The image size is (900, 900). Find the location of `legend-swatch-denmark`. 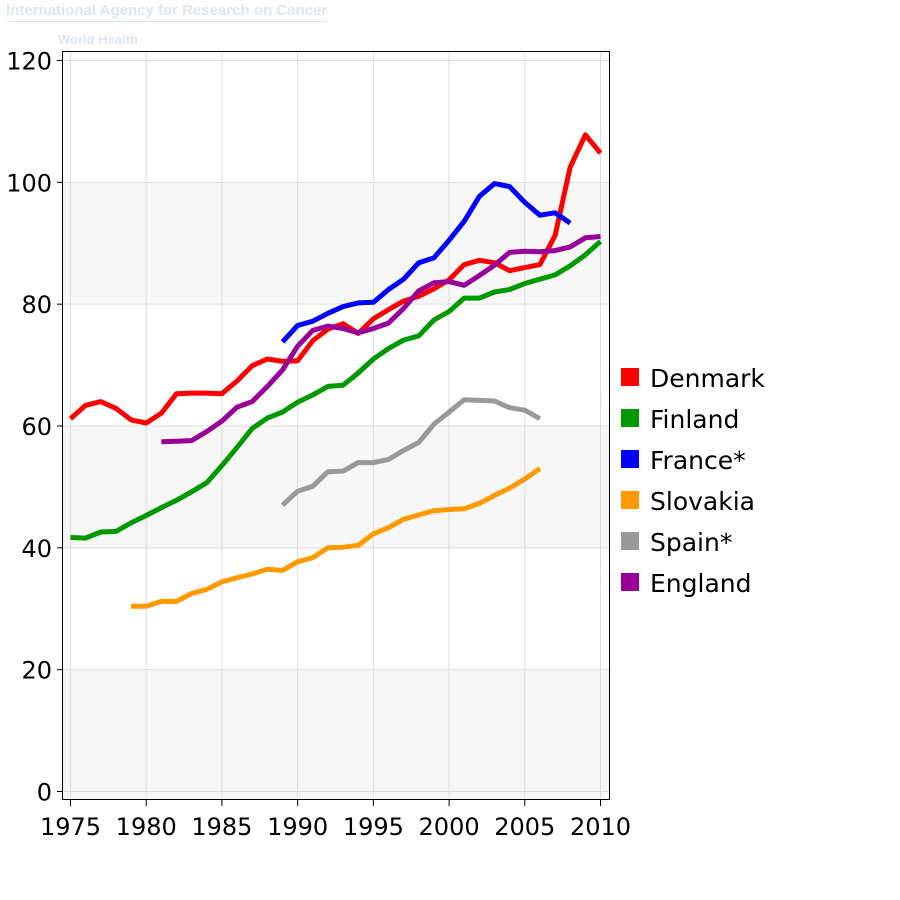

legend-swatch-denmark is located at coordinates (630, 377).